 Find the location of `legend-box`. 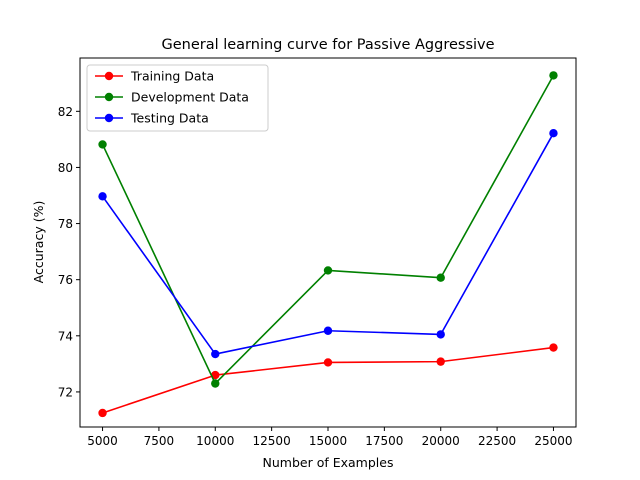

legend-box is located at coordinates (177, 98).